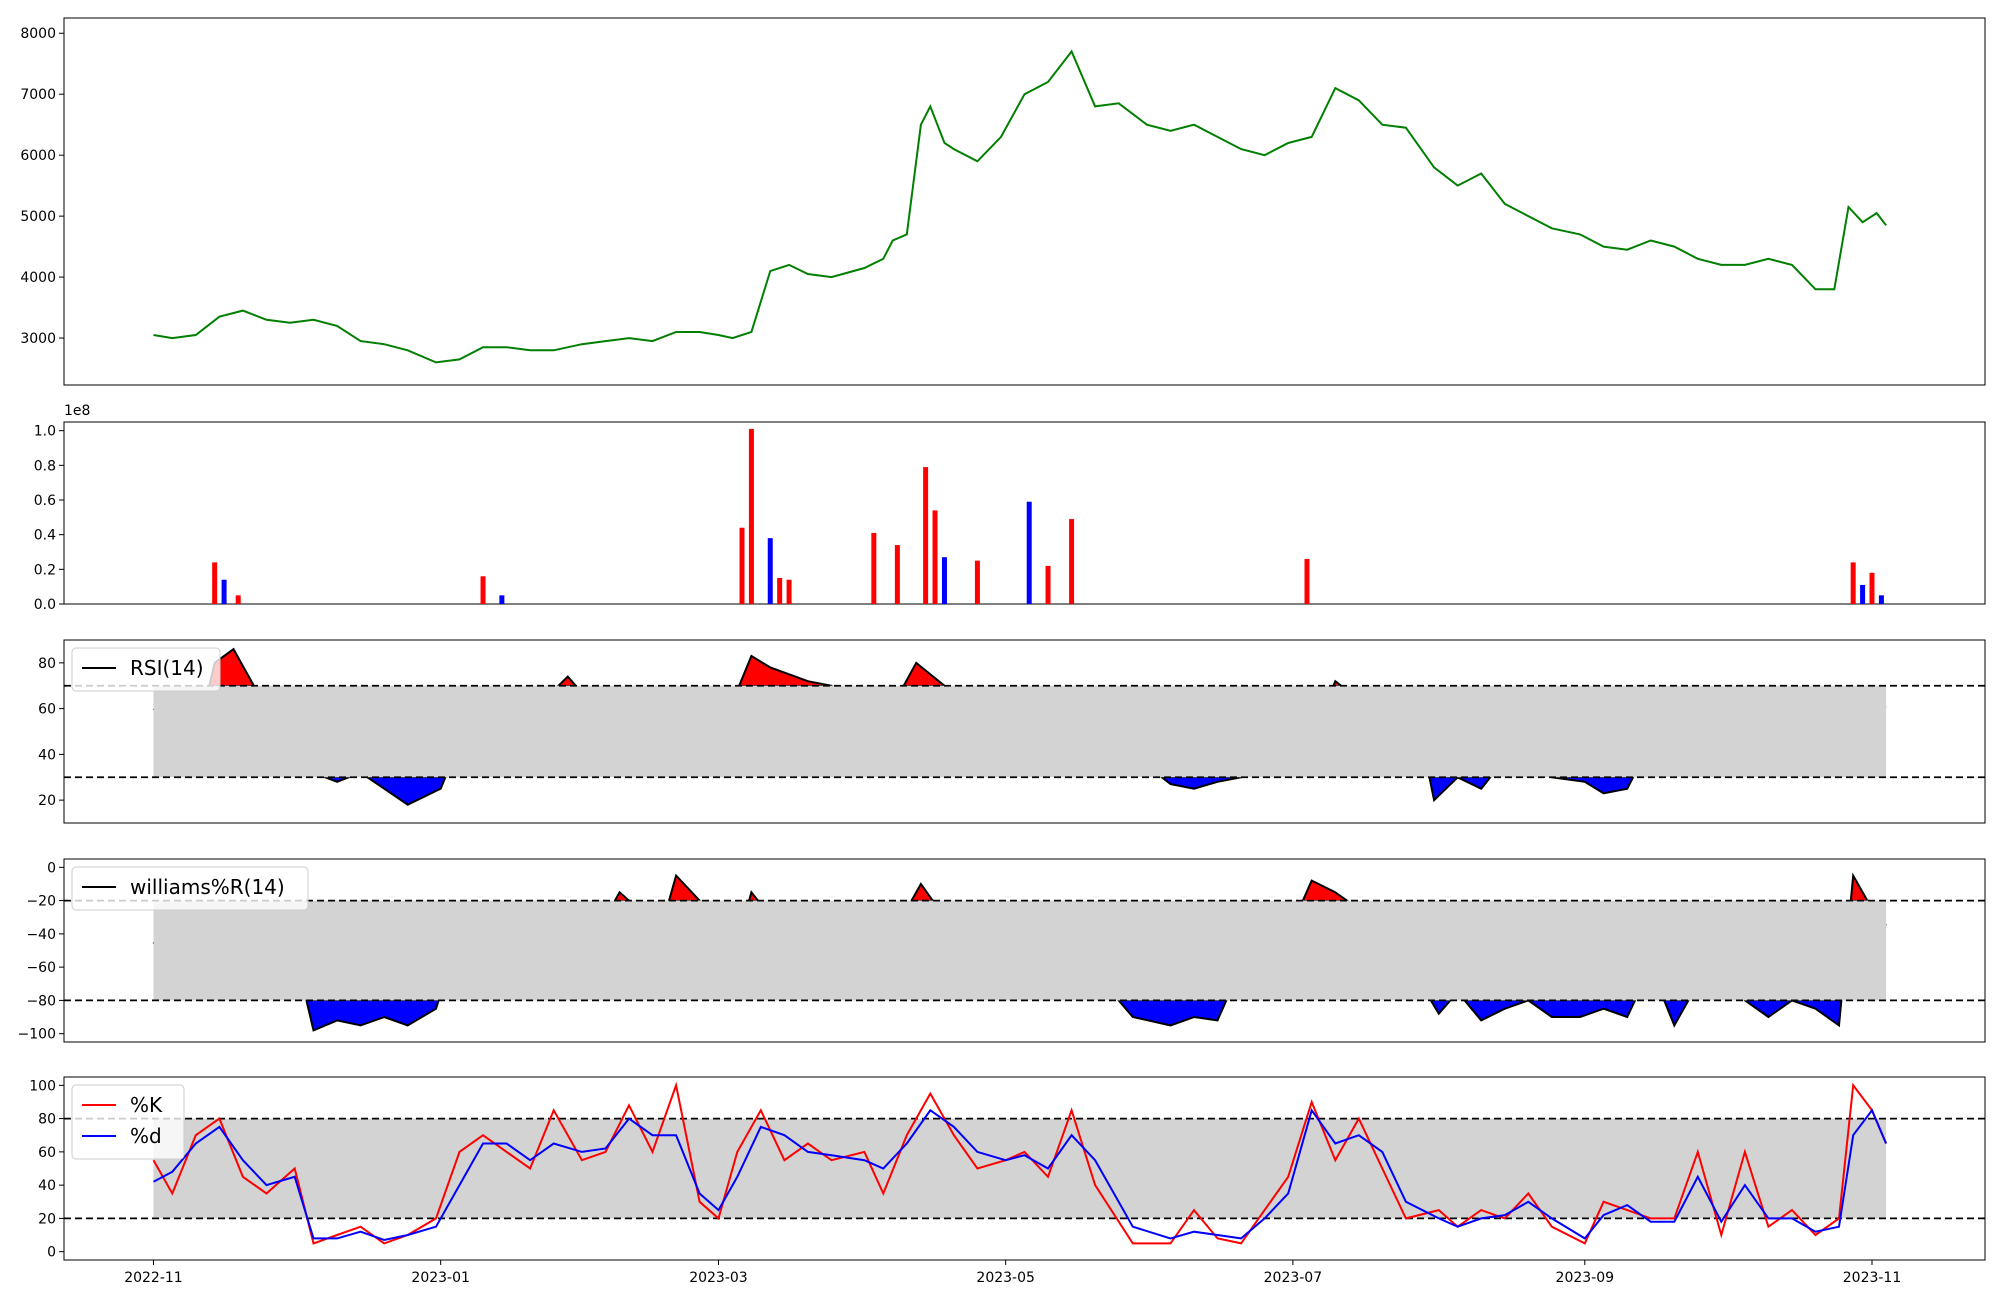 This screenshot has width=2000, height=1305. I want to click on stochastic-ytick-label: 80, so click(47, 1120).